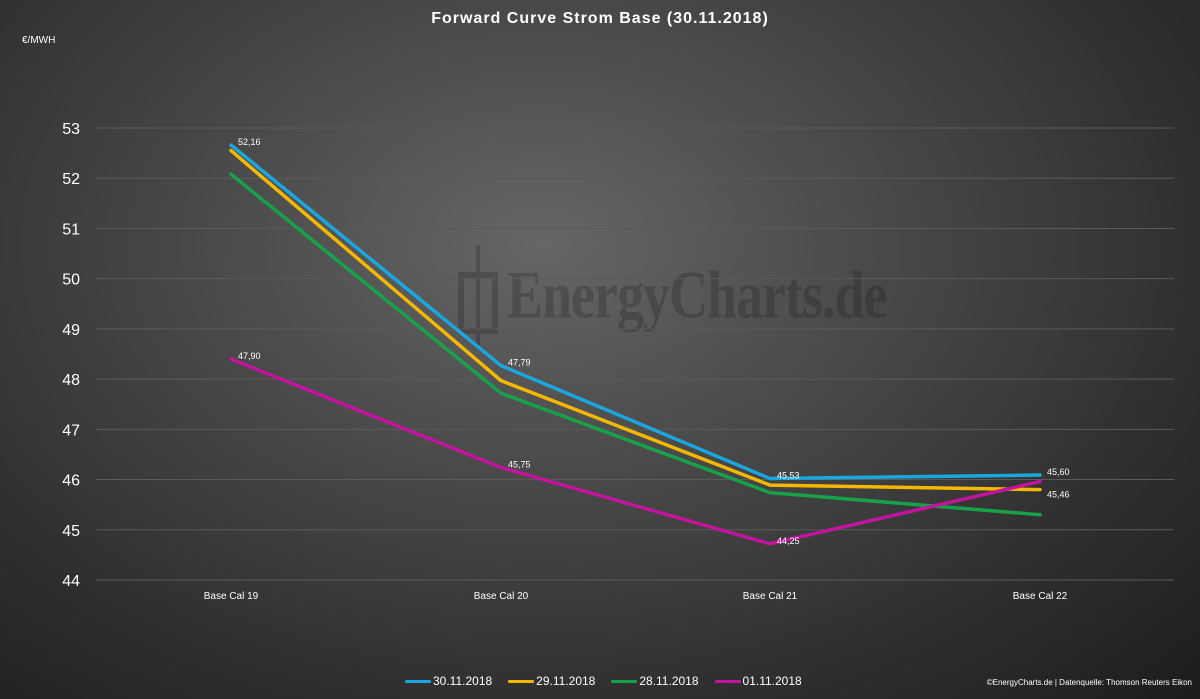 The image size is (1200, 699). I want to click on legend-item: 28.11.2018, so click(655, 681).